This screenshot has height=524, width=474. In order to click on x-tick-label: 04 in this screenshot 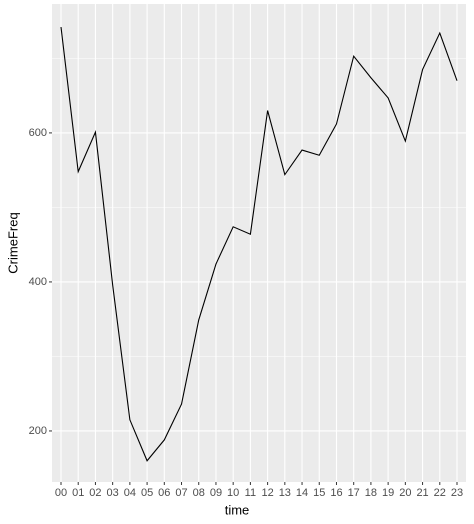, I will do `click(130, 493)`.